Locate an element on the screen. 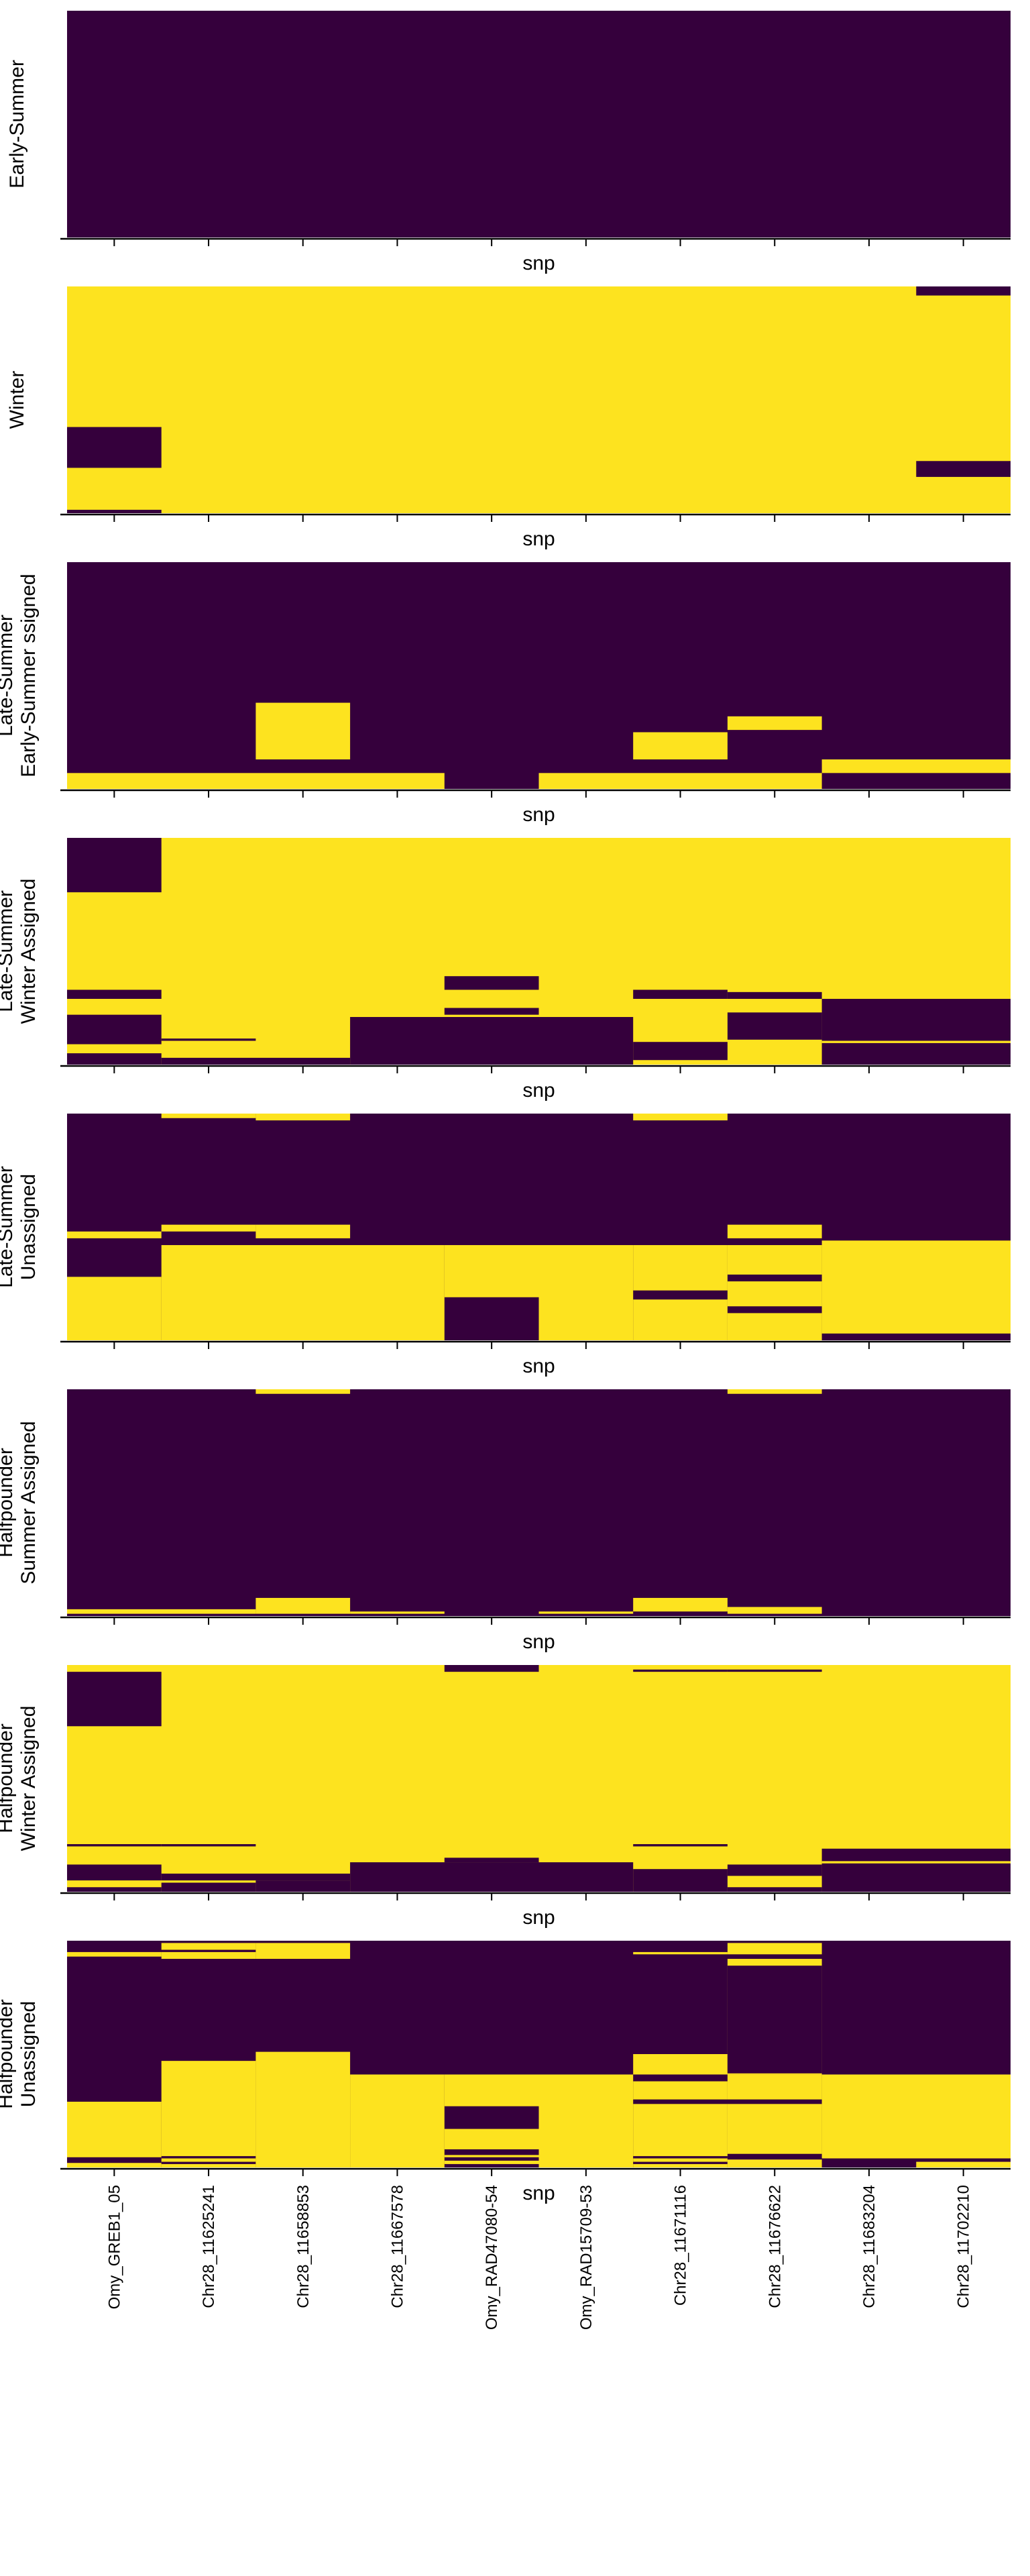 Image resolution: width=1030 pixels, height=2576 pixels. panel-6-x-axis-label: snp is located at coordinates (538, 1918).